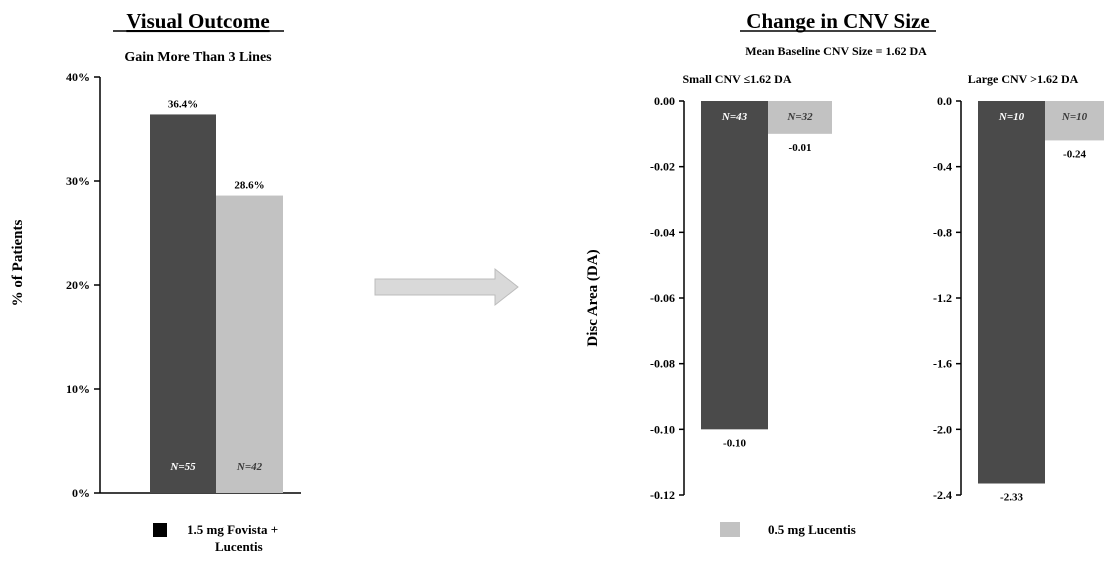  I want to click on y-tick-label: 20%, so click(78, 285).